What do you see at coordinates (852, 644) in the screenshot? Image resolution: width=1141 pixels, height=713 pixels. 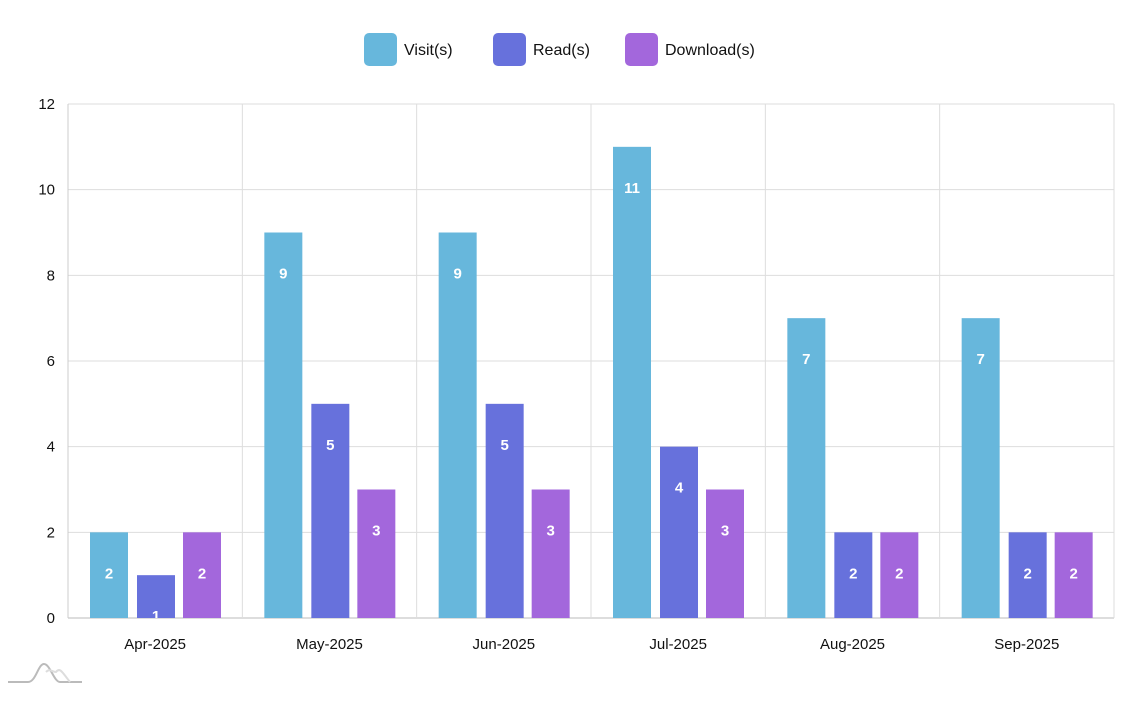 I see `x-tick-label: Aug-2025` at bounding box center [852, 644].